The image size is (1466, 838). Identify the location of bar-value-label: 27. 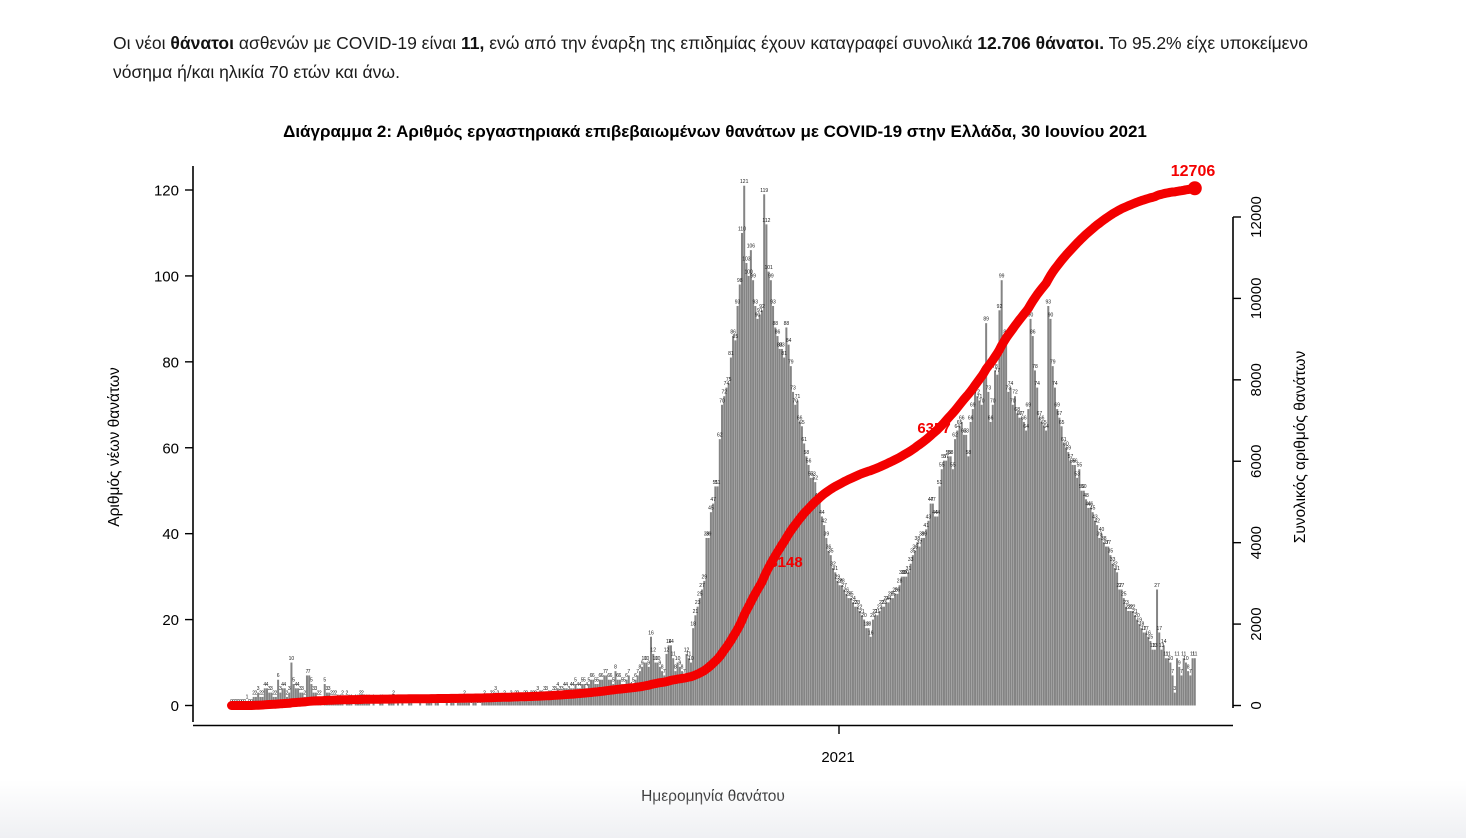
(702, 586).